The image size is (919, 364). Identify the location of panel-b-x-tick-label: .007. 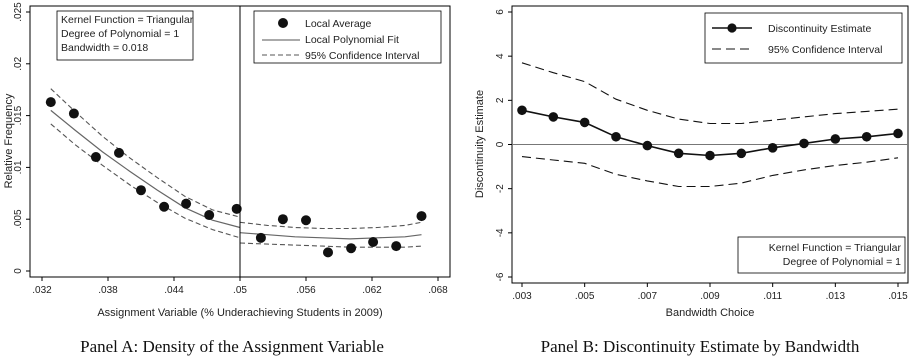
(648, 296).